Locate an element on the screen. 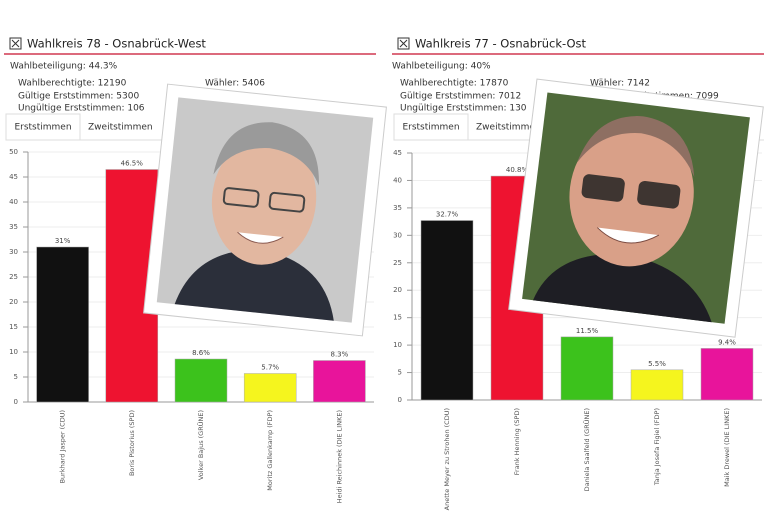  x-tick-label: Tanja Josefa Figiel (FDP) is located at coordinates (657, 447).